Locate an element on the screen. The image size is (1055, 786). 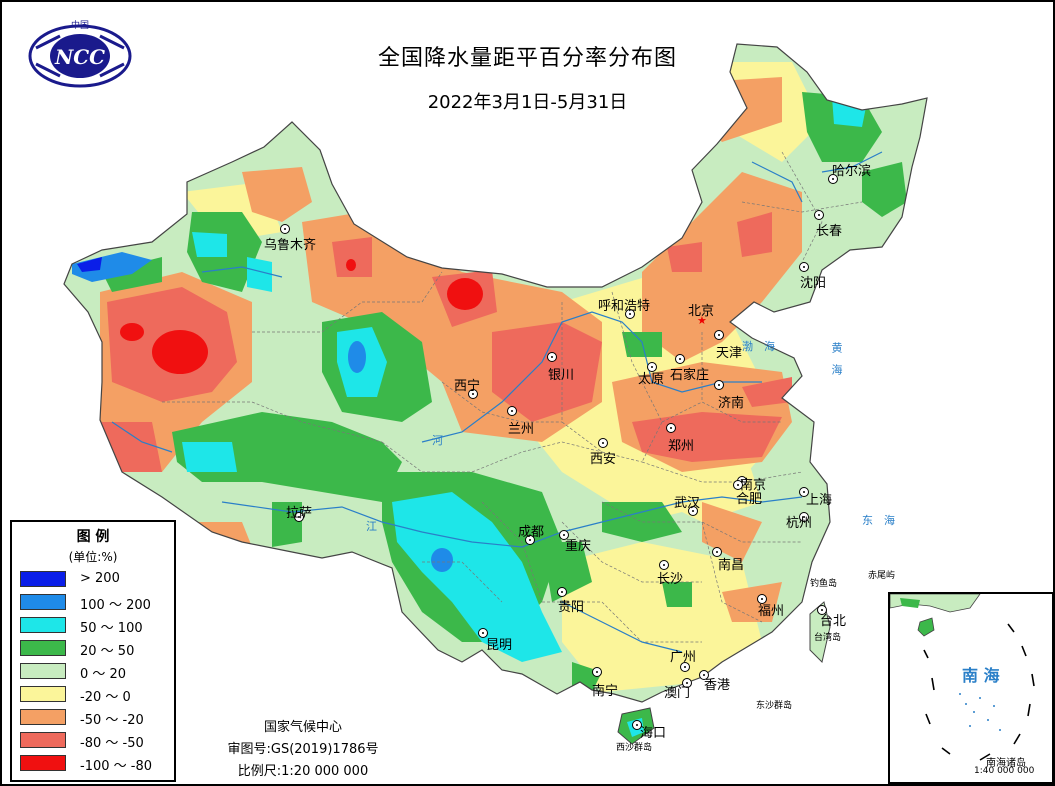
city-label: 杭州 is located at coordinates (799, 523).